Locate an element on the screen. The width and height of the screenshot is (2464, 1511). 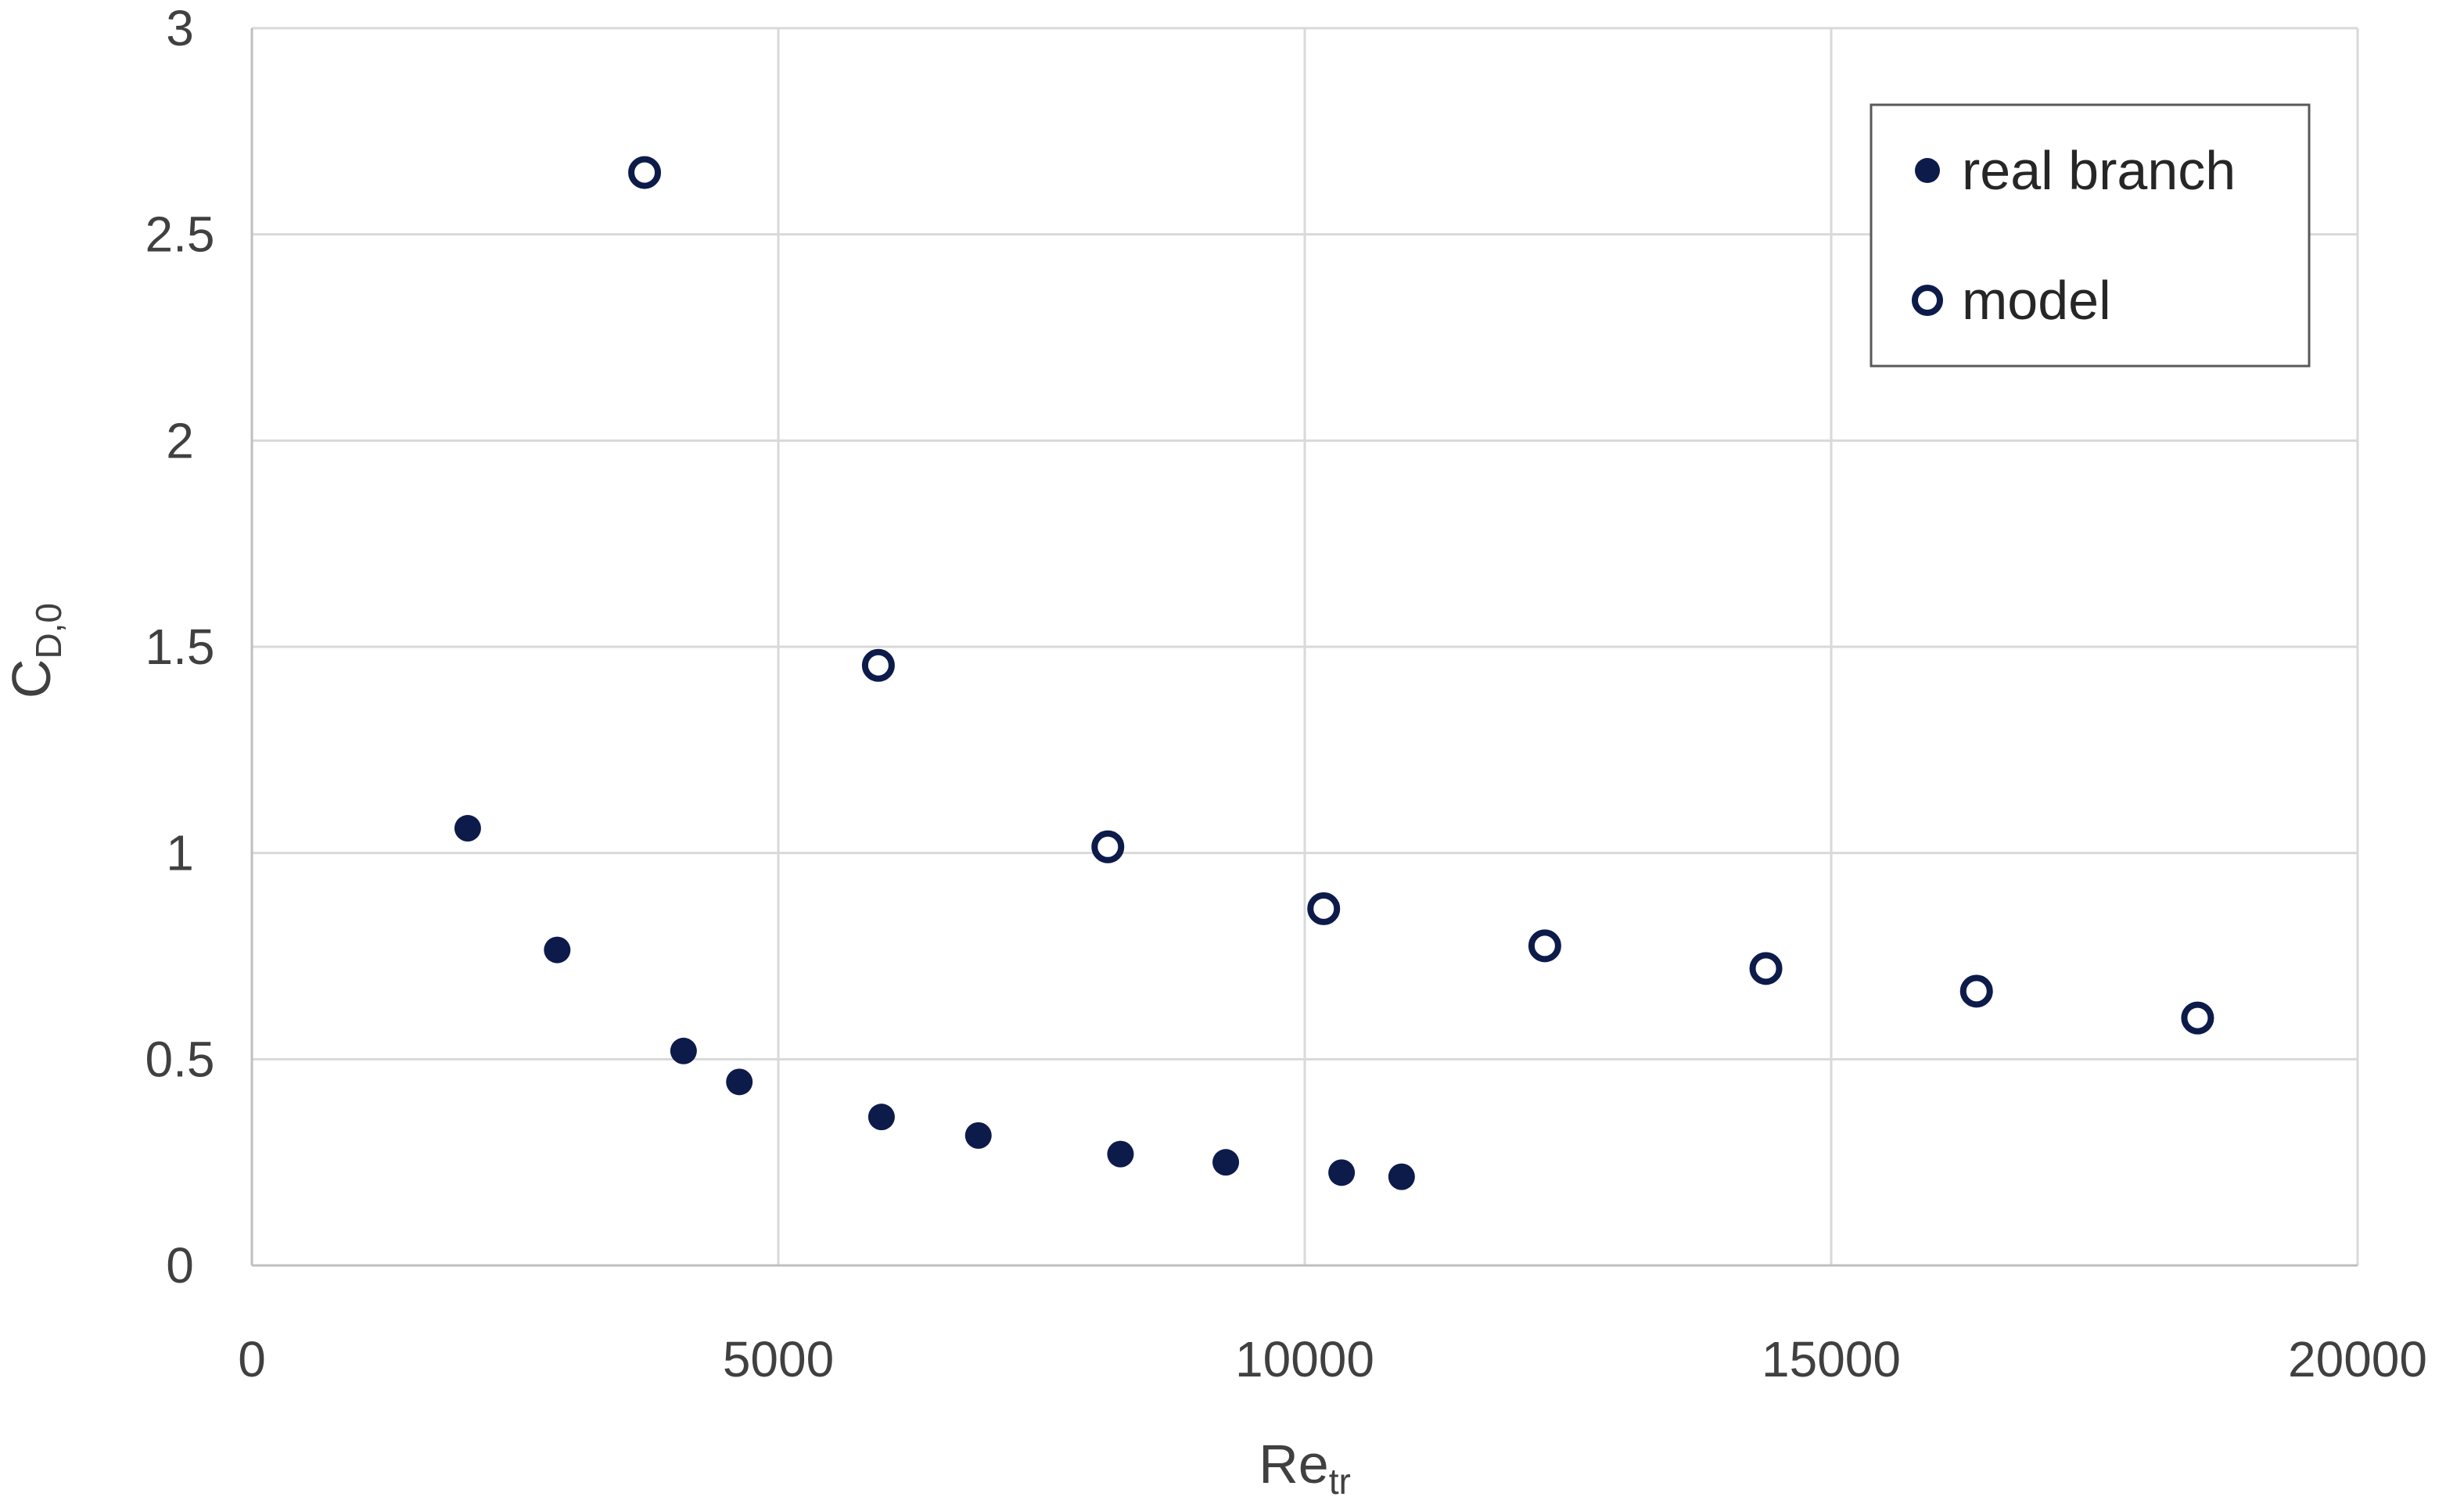
legend: real branch model is located at coordinates (2090, 235).